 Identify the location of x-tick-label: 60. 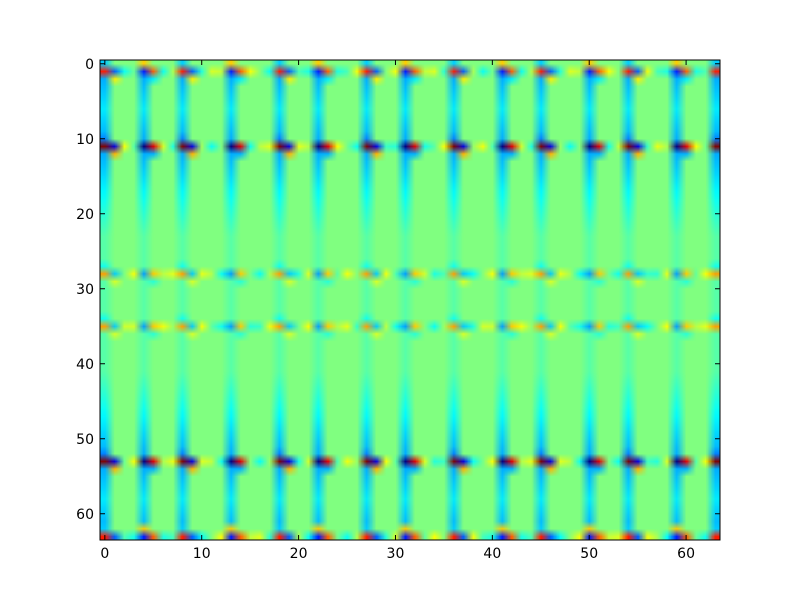
(686, 554).